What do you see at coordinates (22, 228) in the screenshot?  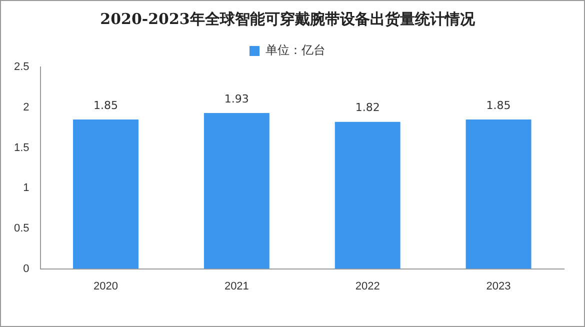 I see `y-tick-label: 0.5` at bounding box center [22, 228].